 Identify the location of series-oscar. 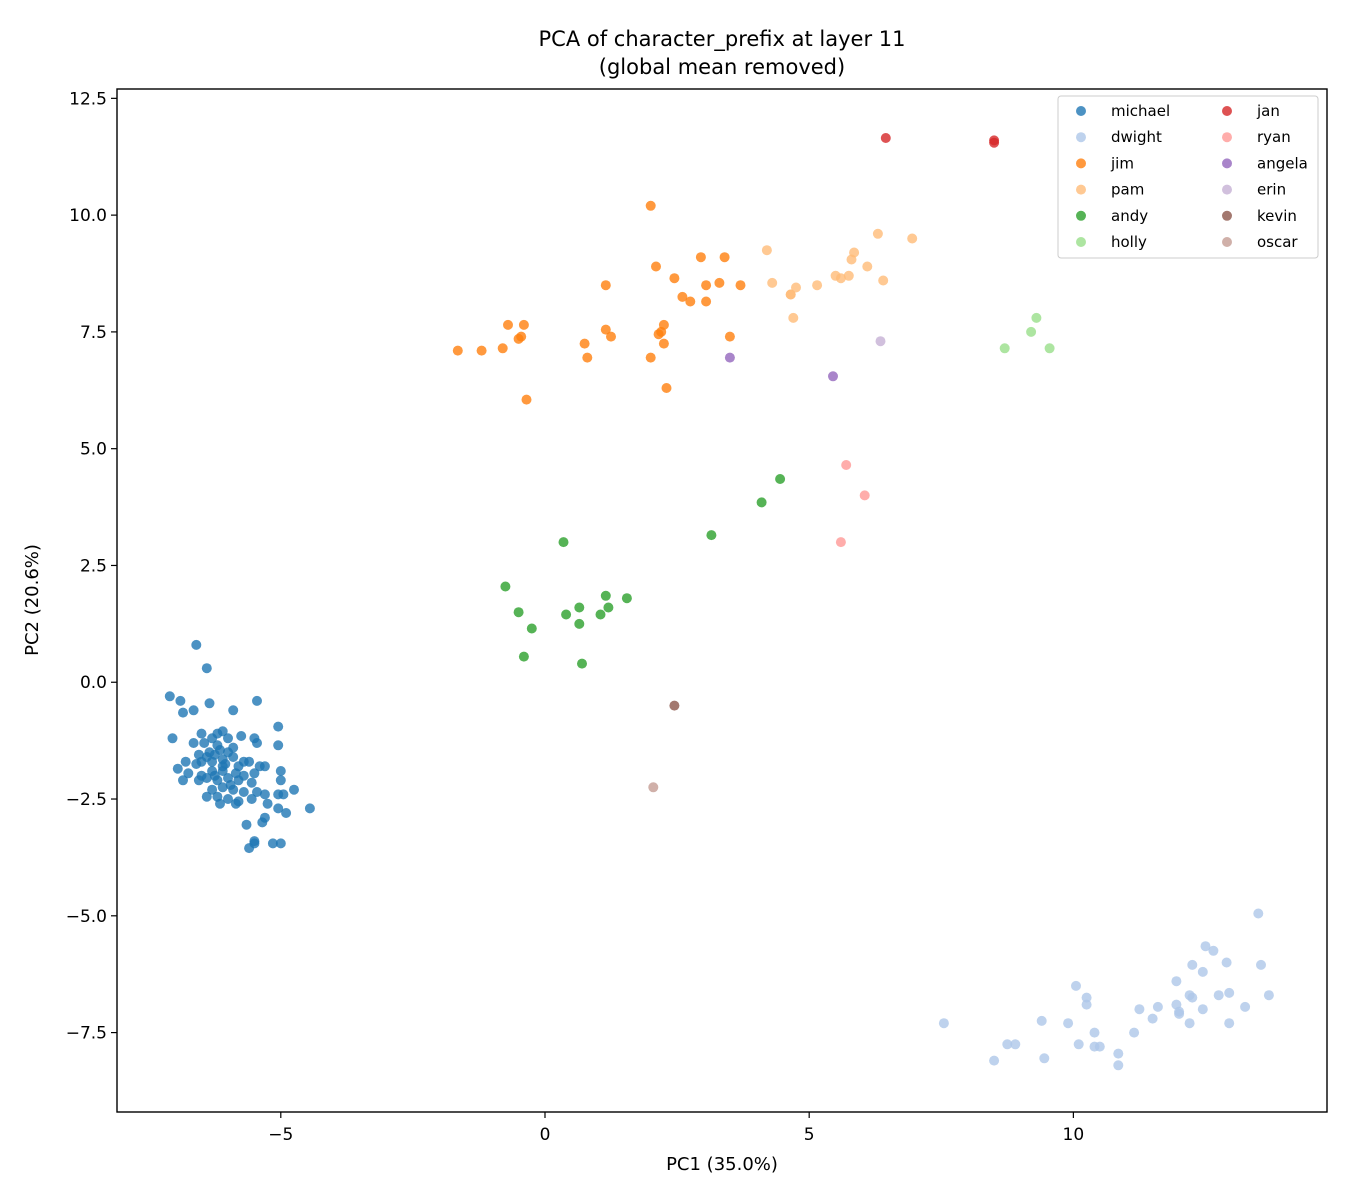
(653, 787).